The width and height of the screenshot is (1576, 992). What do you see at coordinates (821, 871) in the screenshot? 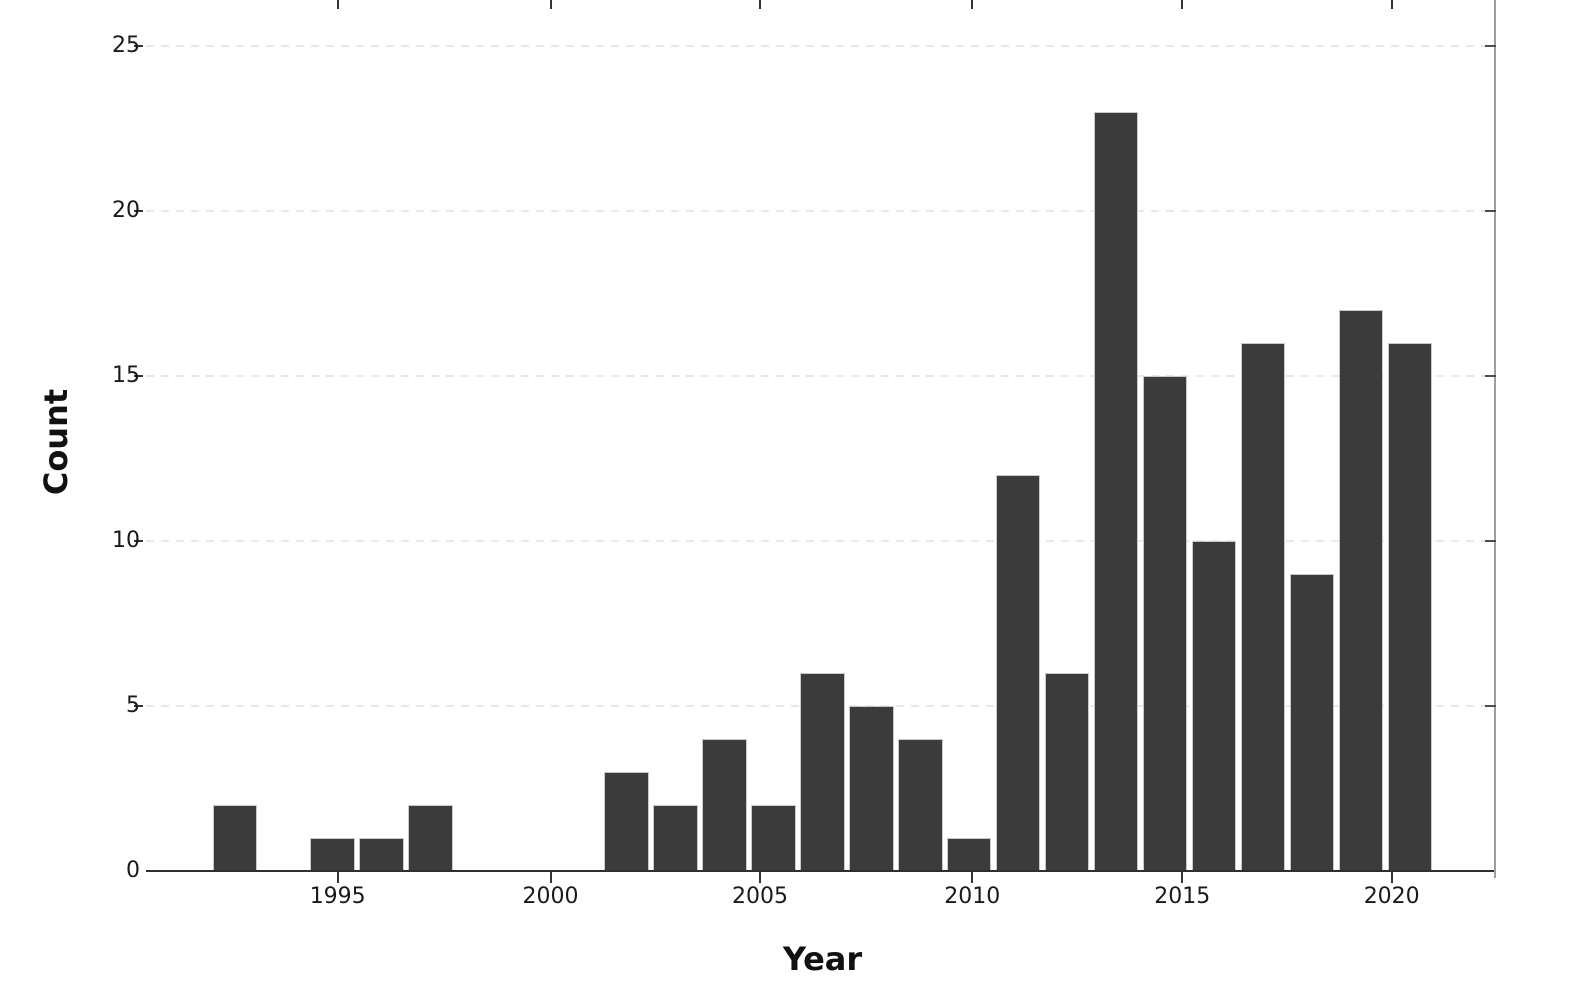
I see `x-axis-line` at bounding box center [821, 871].